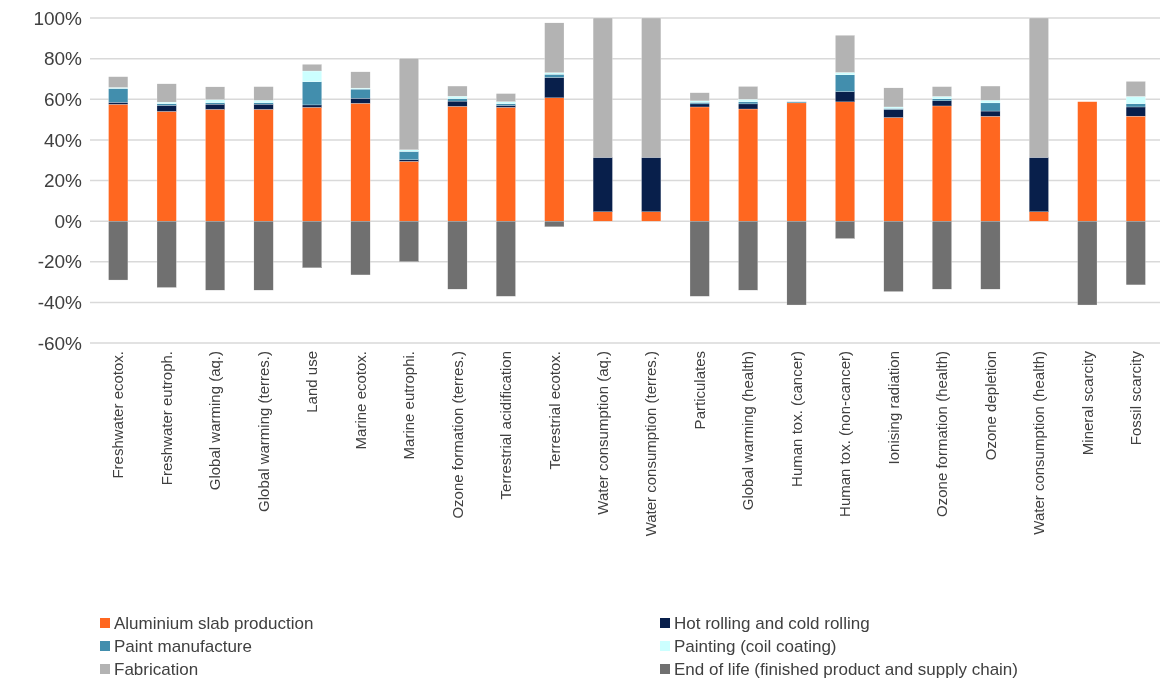 This screenshot has width=1161, height=684. What do you see at coordinates (214, 623) in the screenshot?
I see `legend-label: Aluminium slab production` at bounding box center [214, 623].